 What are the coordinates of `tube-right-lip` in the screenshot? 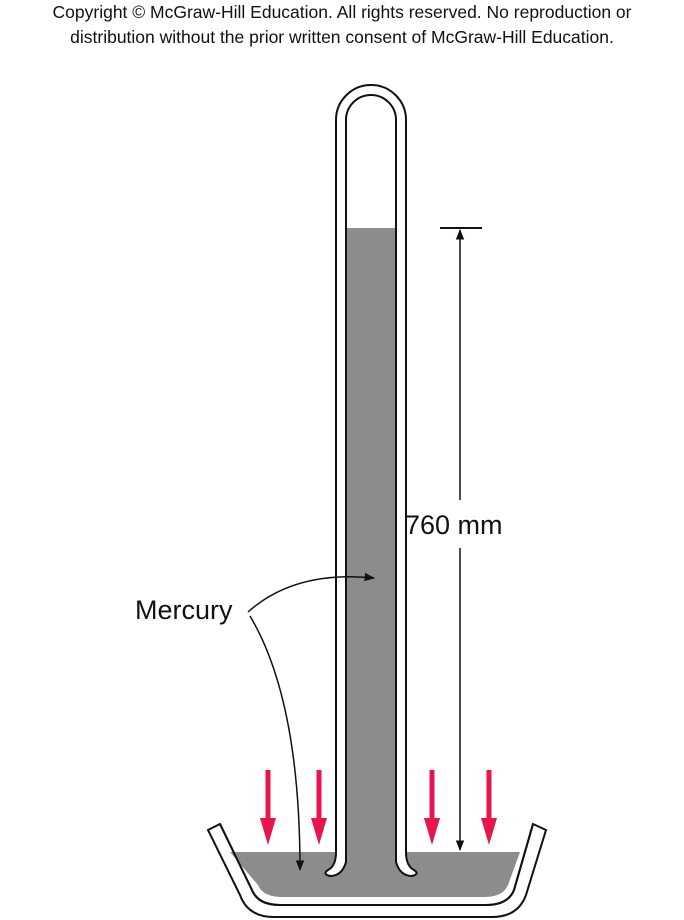 It's located at (406, 864).